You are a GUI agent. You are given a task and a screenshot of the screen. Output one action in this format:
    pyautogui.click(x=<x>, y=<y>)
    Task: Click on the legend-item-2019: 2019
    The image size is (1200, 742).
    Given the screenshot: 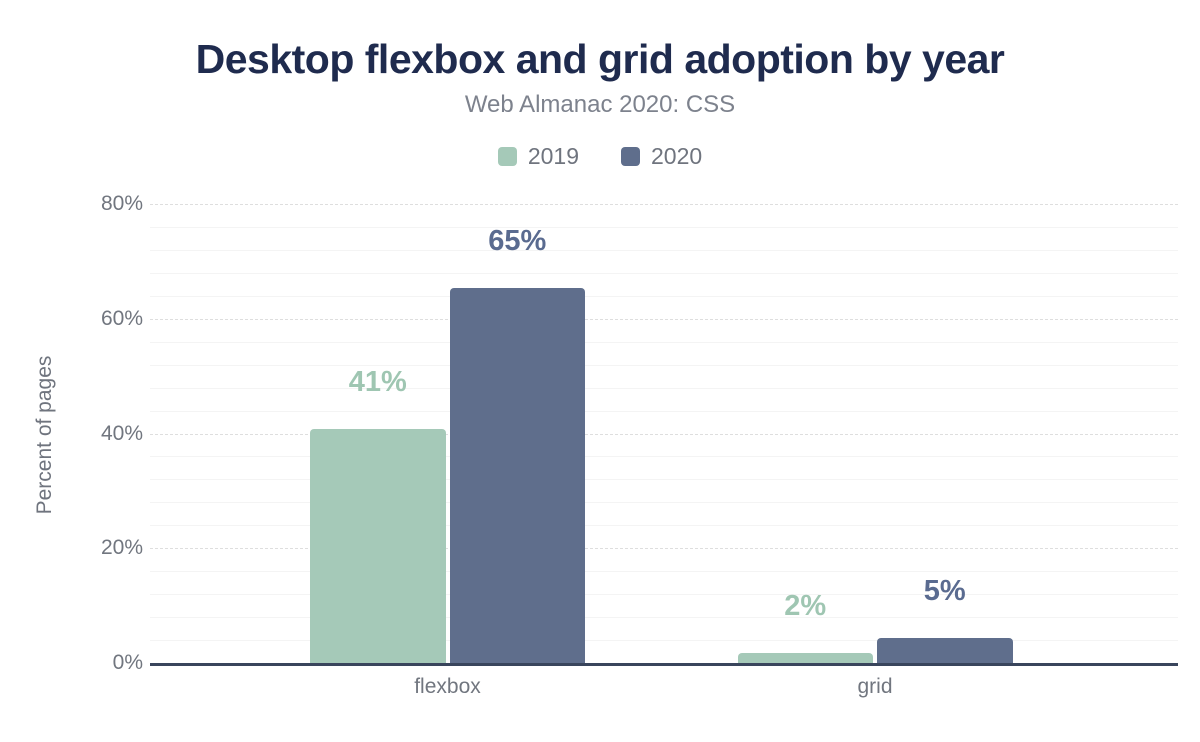 What is the action you would take?
    pyautogui.click(x=538, y=156)
    